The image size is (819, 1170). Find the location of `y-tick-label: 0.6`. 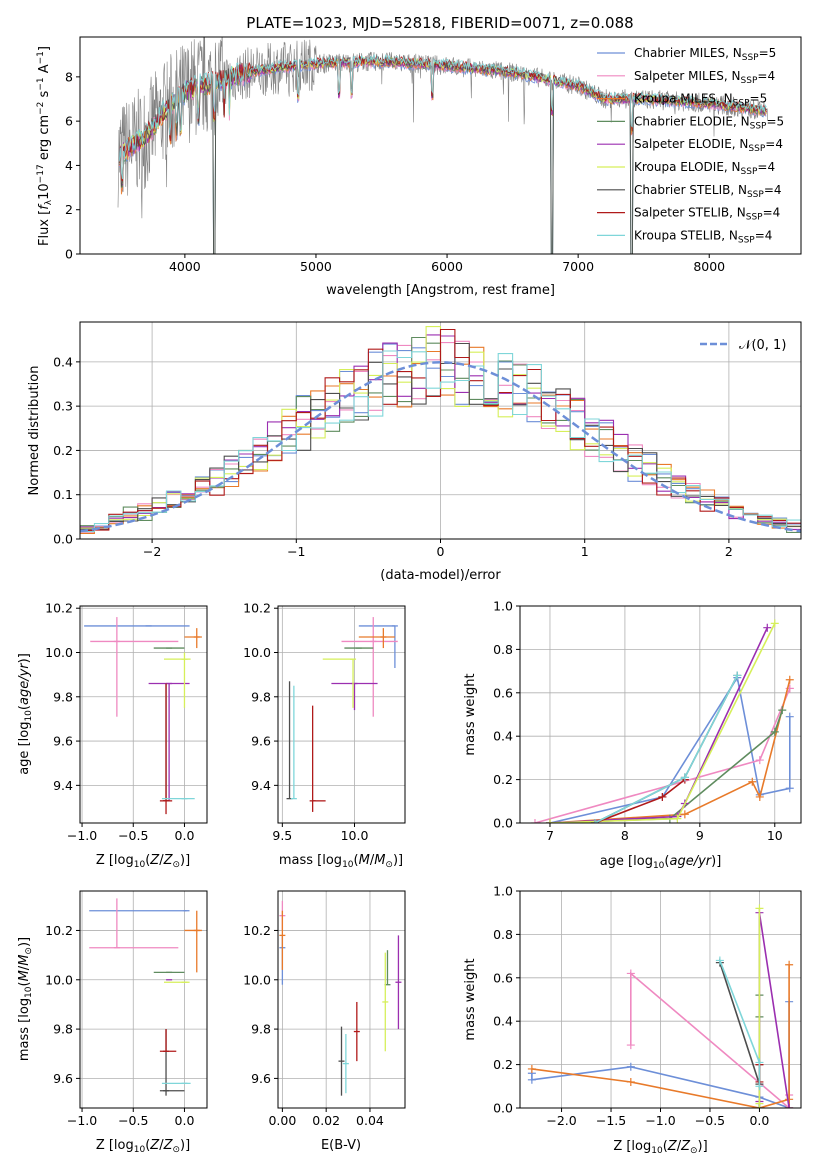

y-tick-label: 0.6 is located at coordinates (503, 977).